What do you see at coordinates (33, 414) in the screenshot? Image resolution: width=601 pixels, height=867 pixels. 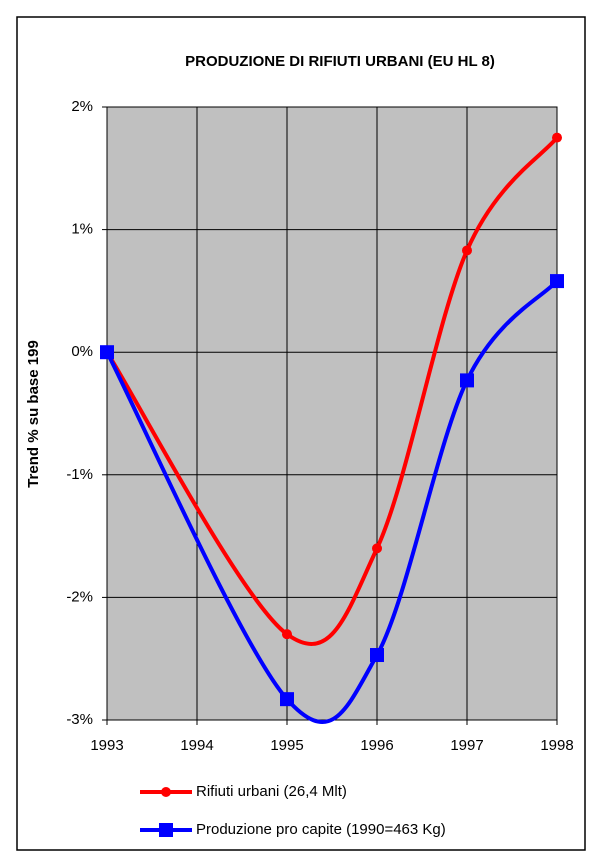 I see `y-axis-label: Trend % su base 199` at bounding box center [33, 414].